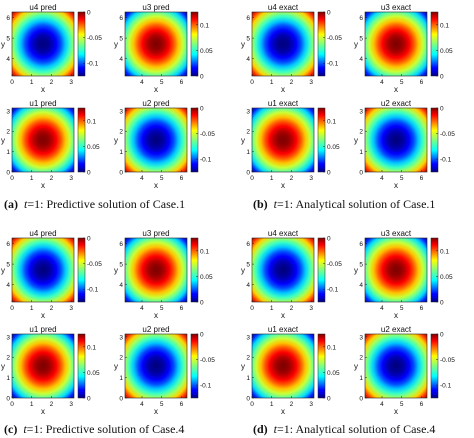 The height and width of the screenshot is (438, 474). Describe the element at coordinates (283, 103) in the screenshot. I see `panel-title: u1 exact` at that location.